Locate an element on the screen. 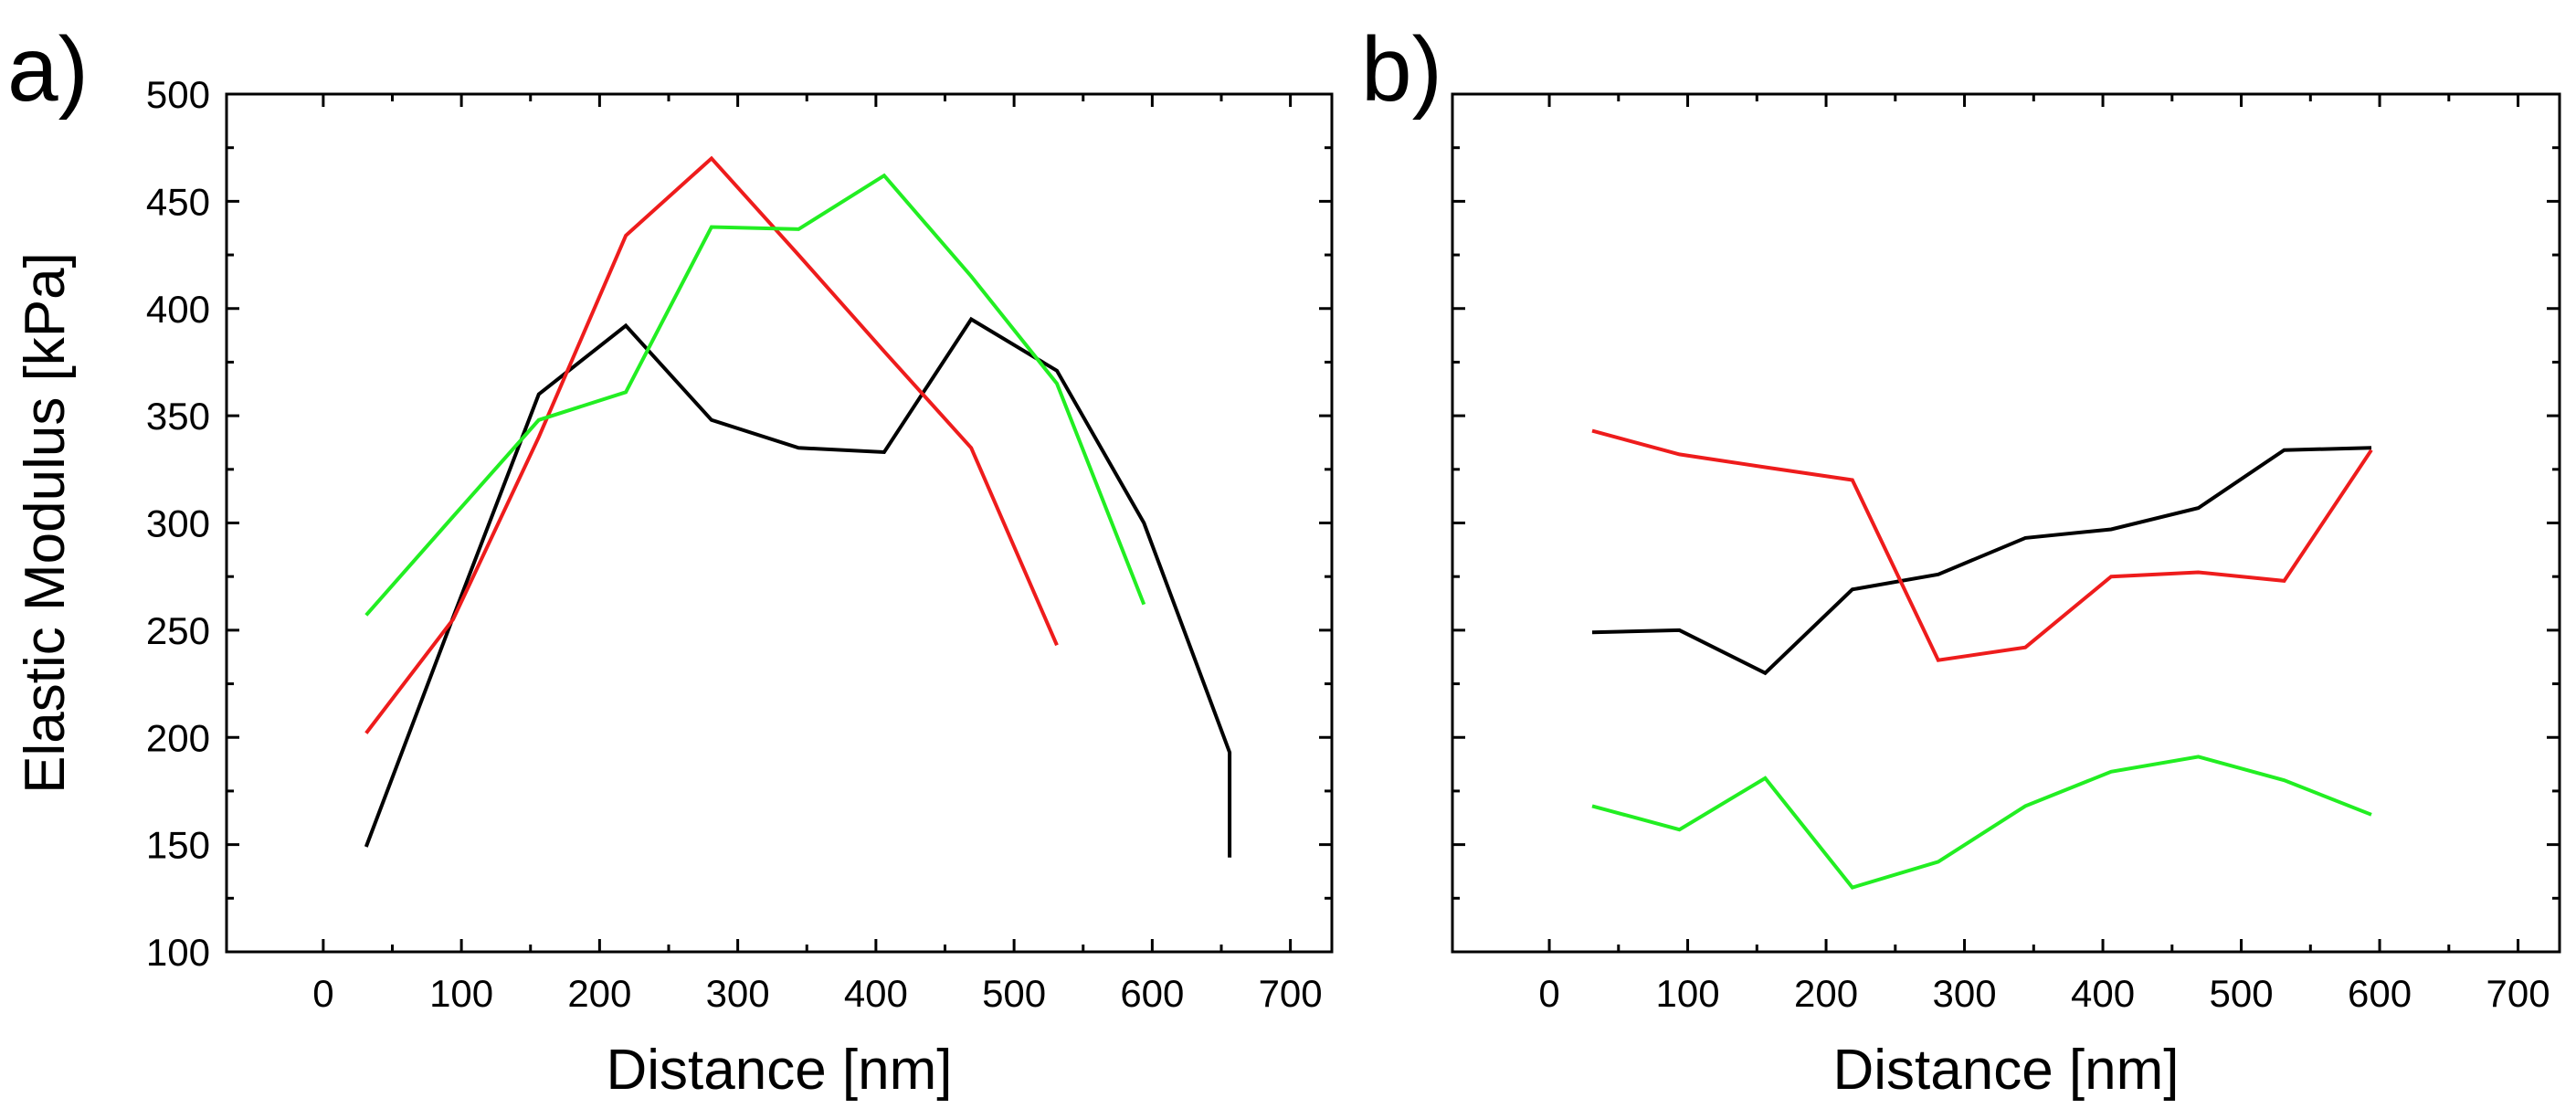  y-tick-label: 500 is located at coordinates (178, 94).